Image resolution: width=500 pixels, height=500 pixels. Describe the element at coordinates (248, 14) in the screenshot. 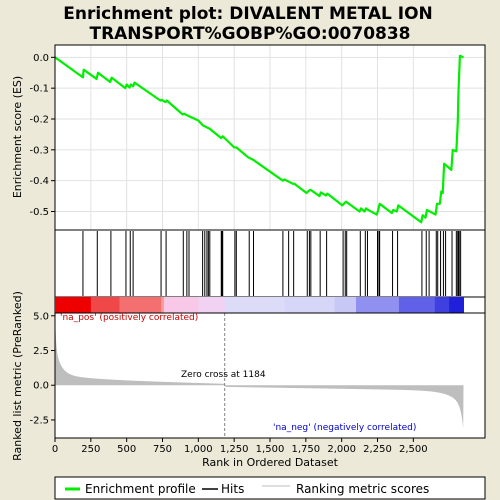

I see `chart-title-line1: Enrichment plot: DIVALENT METAL ION` at that location.